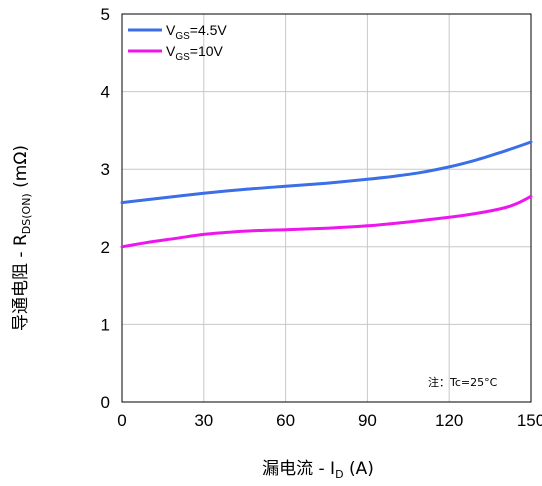 The height and width of the screenshot is (486, 542). I want to click on x-tick-label: 0, so click(121, 420).